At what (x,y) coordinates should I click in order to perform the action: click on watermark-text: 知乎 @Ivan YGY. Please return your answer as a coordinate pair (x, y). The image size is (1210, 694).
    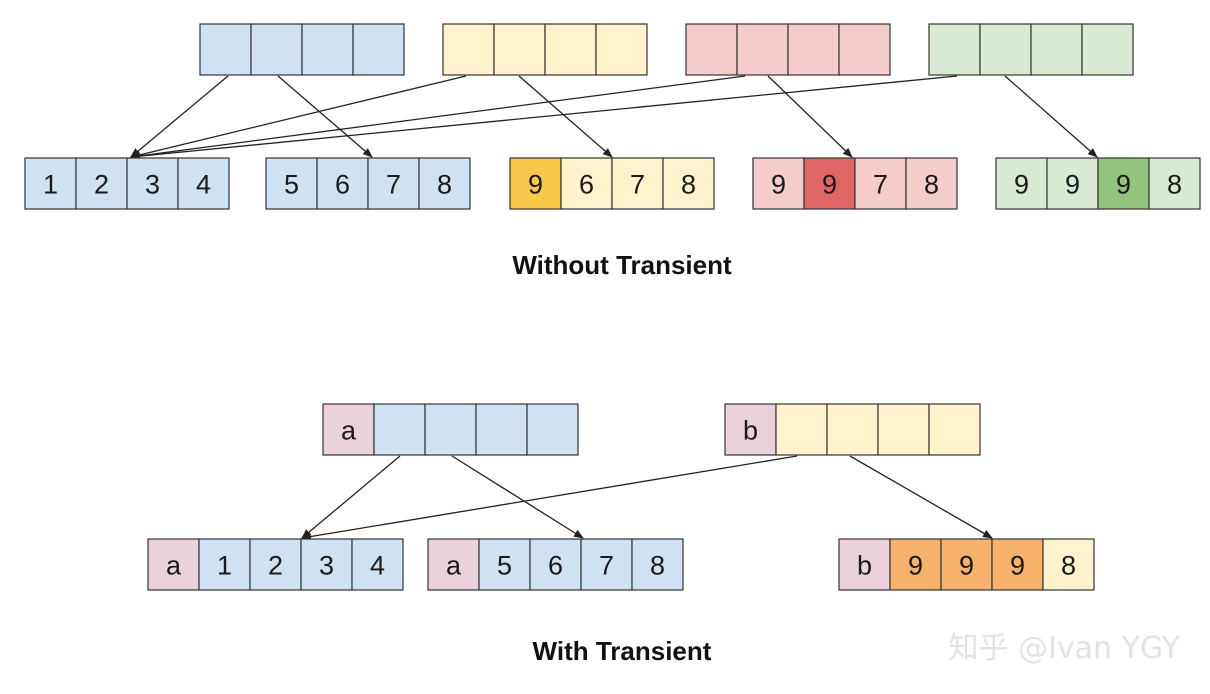
    Looking at the image, I should click on (1065, 648).